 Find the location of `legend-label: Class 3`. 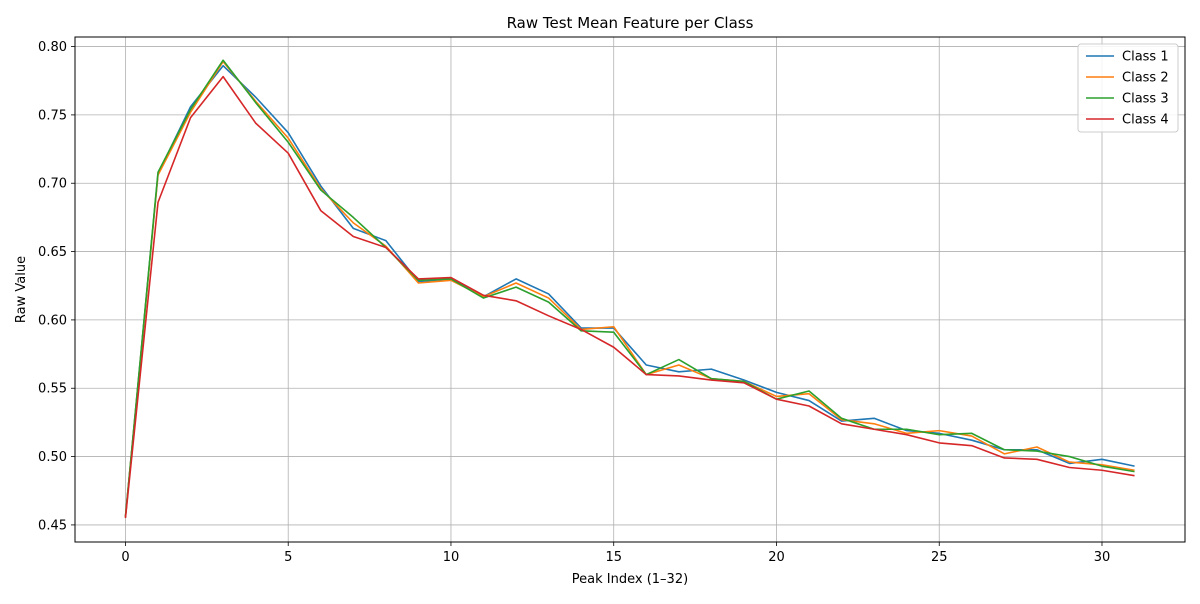

legend-label: Class 3 is located at coordinates (1145, 99).